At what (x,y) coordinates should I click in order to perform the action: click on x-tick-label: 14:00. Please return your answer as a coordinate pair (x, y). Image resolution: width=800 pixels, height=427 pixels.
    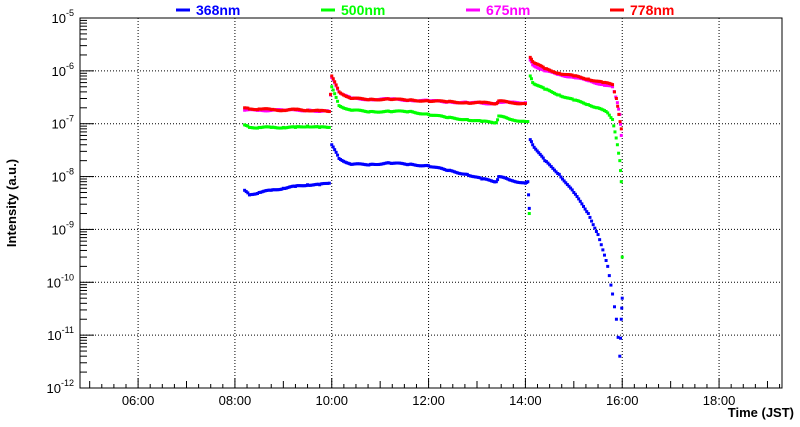
    Looking at the image, I should click on (525, 400).